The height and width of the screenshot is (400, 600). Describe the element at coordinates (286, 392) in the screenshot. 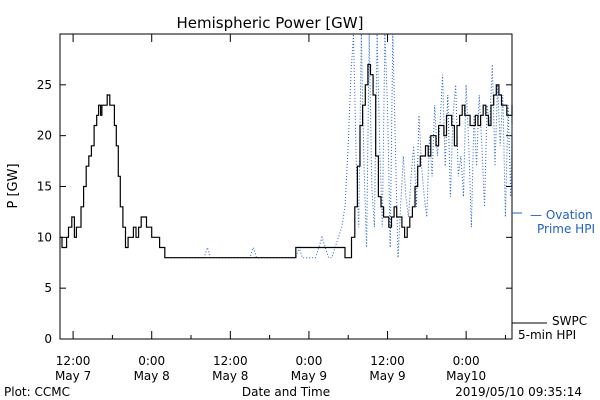

I see `x-axis-label: Date and Time` at that location.